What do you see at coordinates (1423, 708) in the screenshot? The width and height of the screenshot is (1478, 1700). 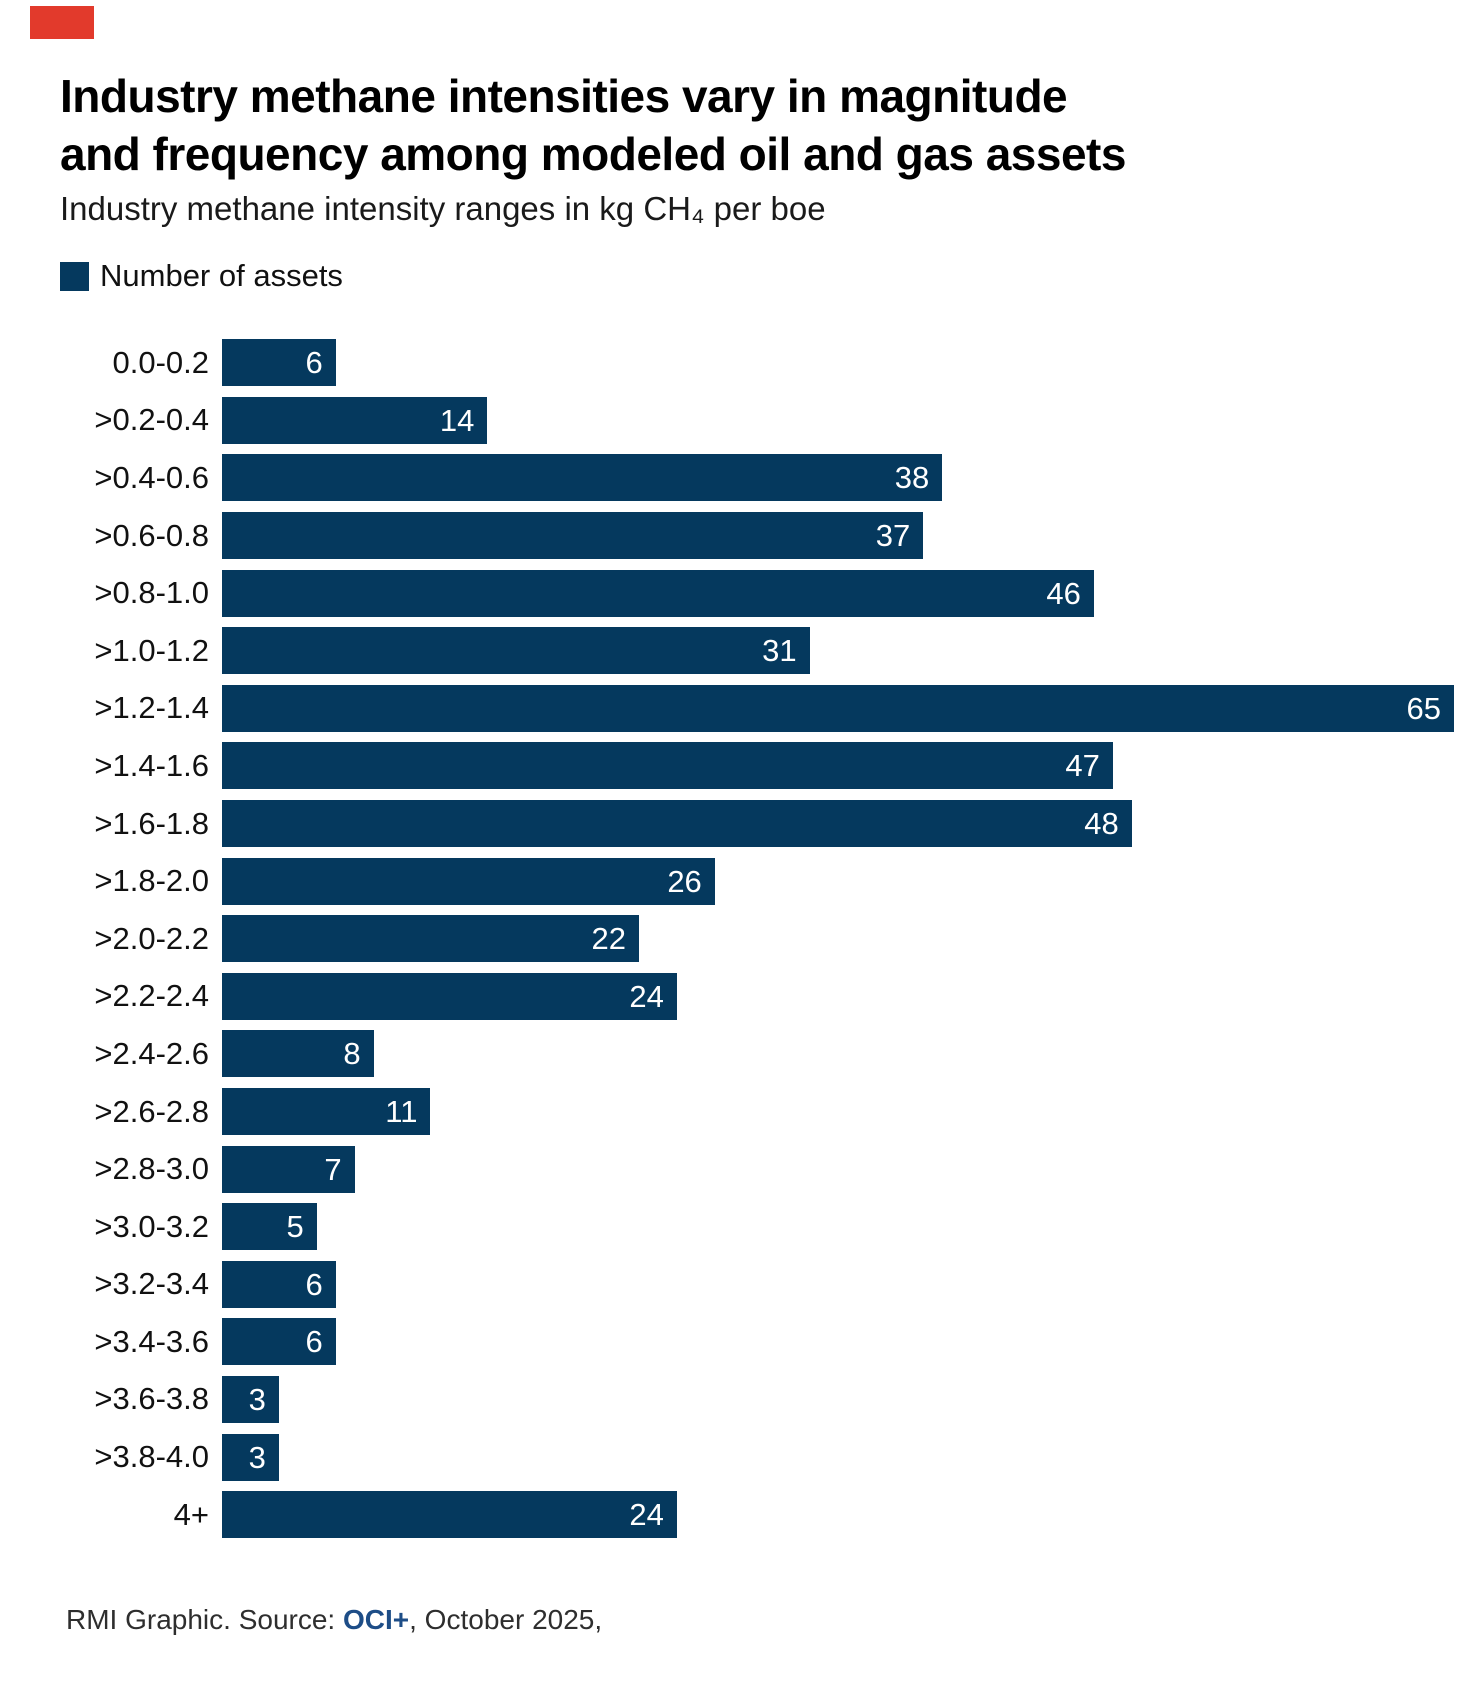 I see `bar-value-label: 65` at bounding box center [1423, 708].